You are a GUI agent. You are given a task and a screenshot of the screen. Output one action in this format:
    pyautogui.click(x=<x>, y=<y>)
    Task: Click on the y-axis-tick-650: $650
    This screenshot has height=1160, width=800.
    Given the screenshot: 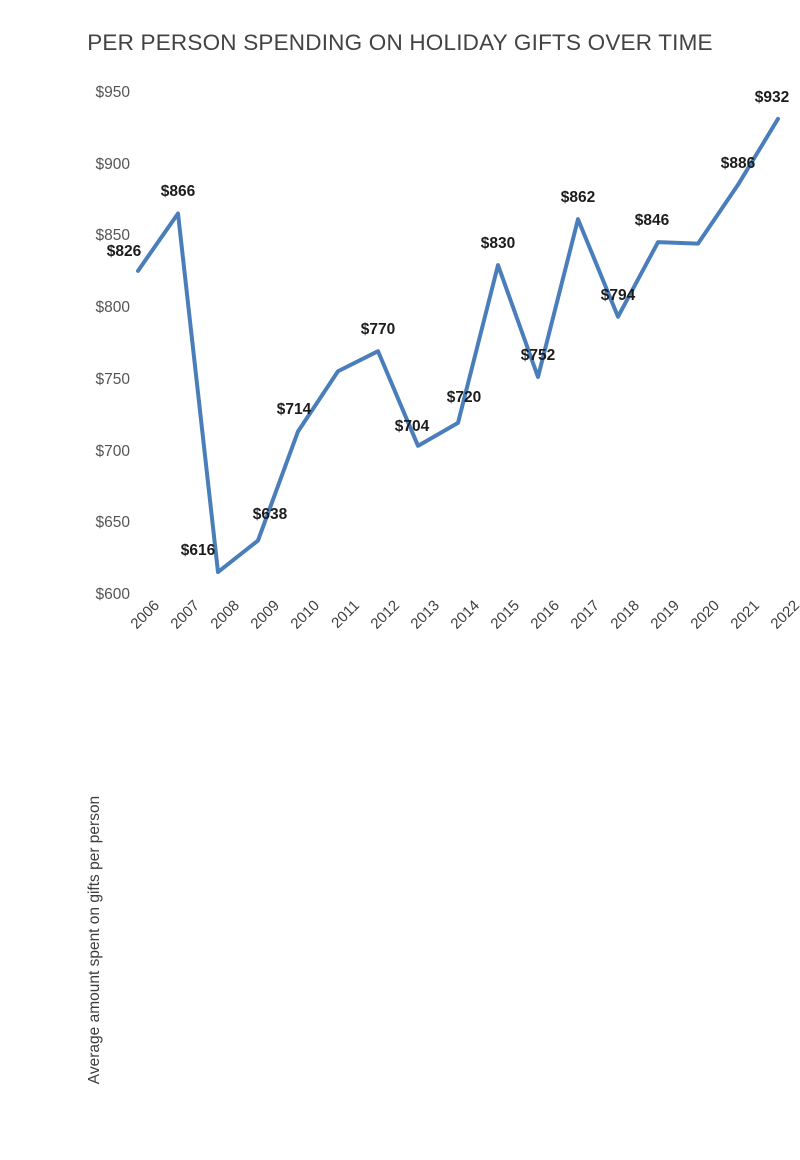 What is the action you would take?
    pyautogui.click(x=112, y=523)
    